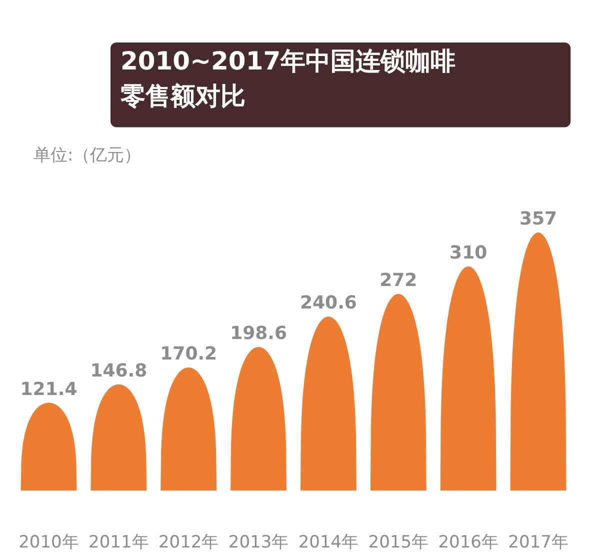 The width and height of the screenshot is (600, 559). I want to click on x-tick-label: 2013年, so click(258, 542).